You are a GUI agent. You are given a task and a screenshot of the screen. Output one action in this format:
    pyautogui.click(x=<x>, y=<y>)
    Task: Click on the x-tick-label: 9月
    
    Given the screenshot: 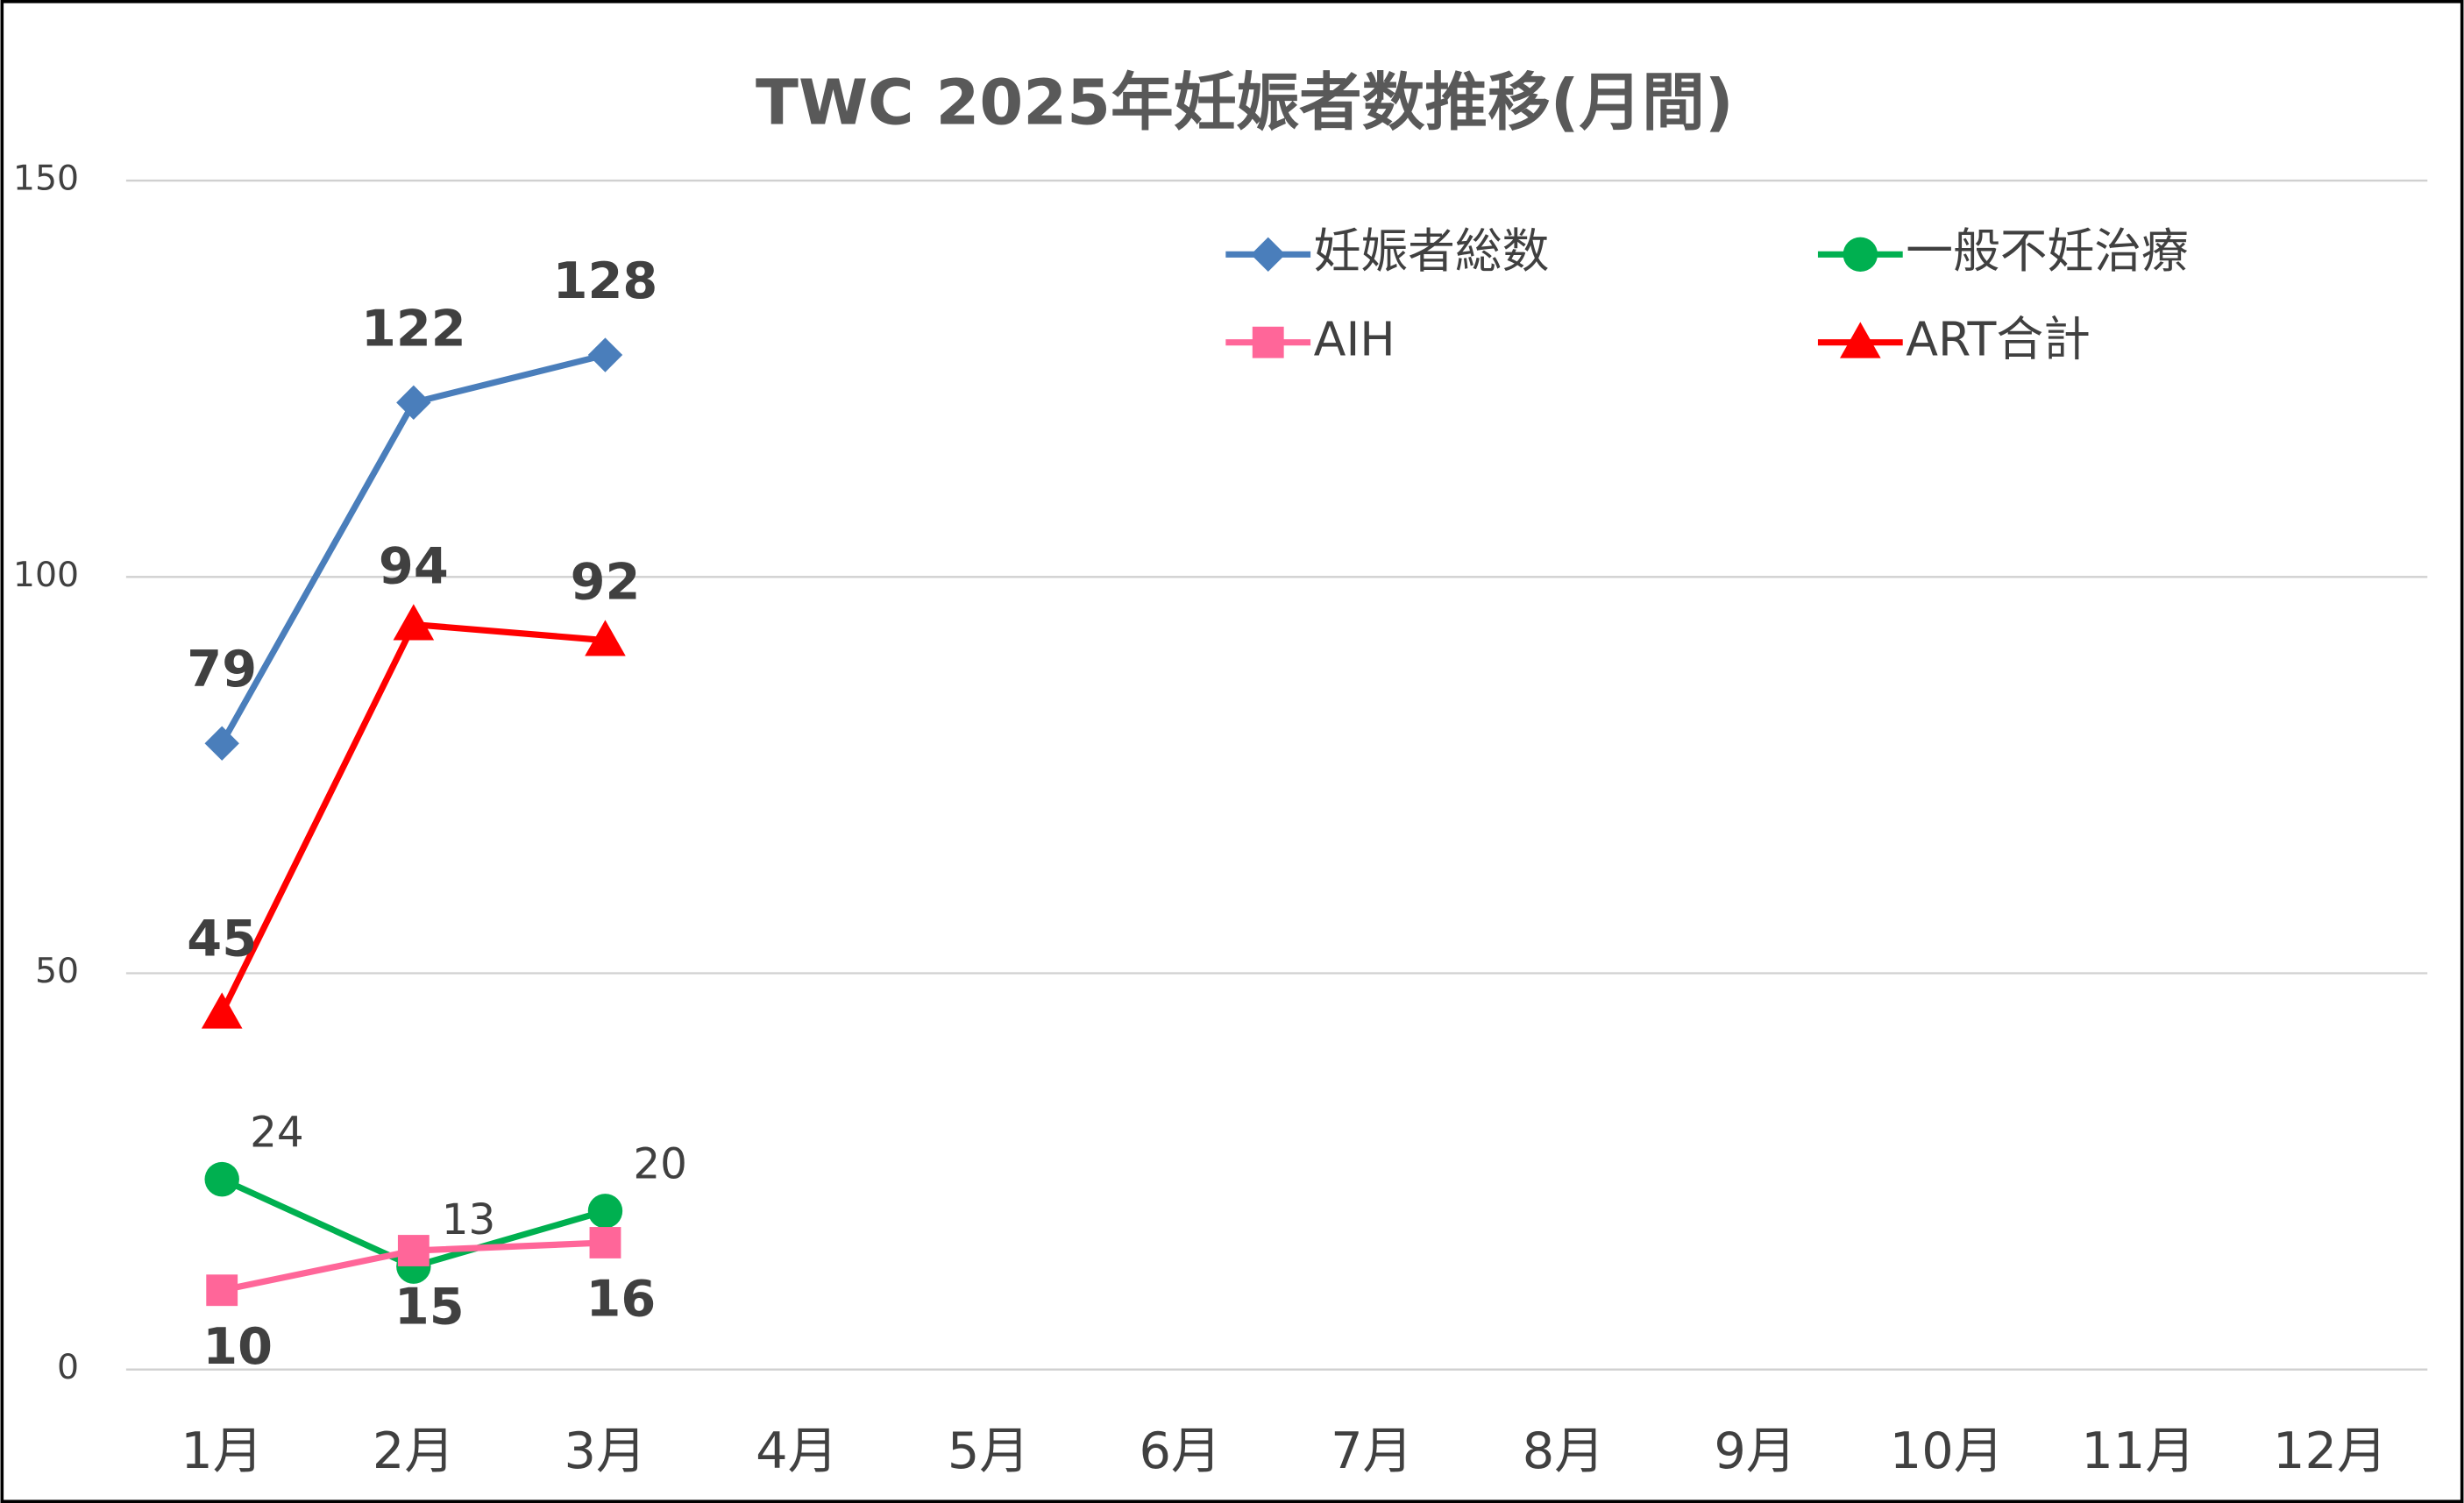 What is the action you would take?
    pyautogui.click(x=1755, y=1450)
    